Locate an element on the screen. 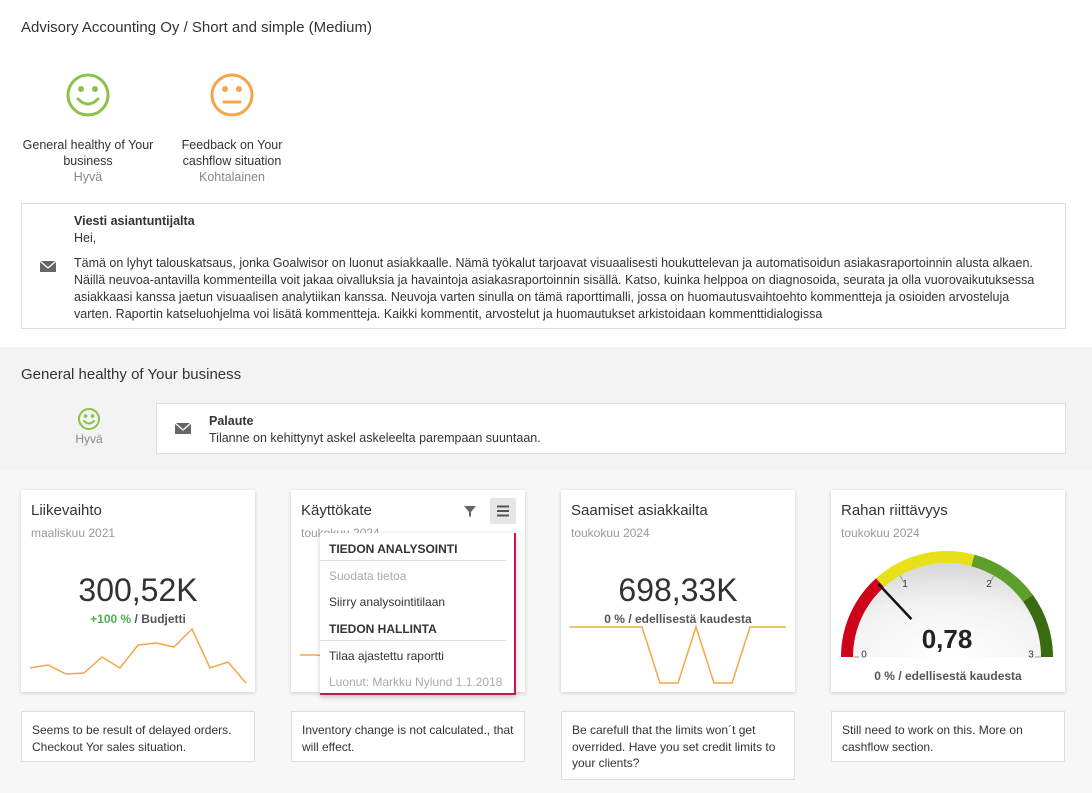 Image resolution: width=1092 pixels, height=793 pixels. filter-button is located at coordinates (470, 511).